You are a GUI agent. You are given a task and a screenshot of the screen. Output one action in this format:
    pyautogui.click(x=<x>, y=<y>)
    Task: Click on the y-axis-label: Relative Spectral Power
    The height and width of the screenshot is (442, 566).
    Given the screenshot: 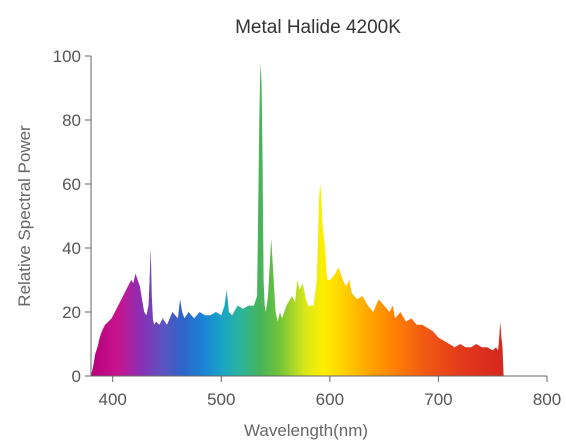 What is the action you would take?
    pyautogui.click(x=24, y=216)
    